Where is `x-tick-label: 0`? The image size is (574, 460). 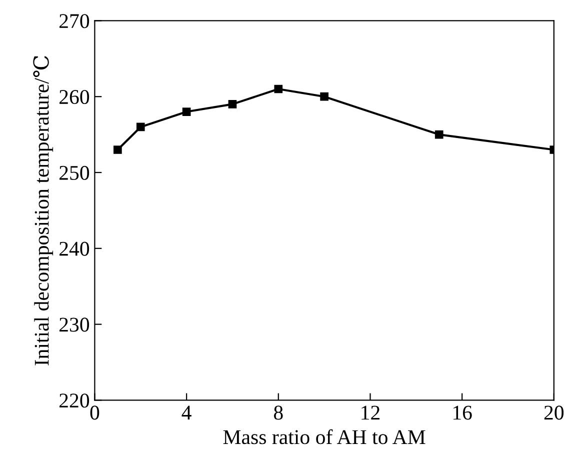 x-tick-label: 0 is located at coordinates (95, 413).